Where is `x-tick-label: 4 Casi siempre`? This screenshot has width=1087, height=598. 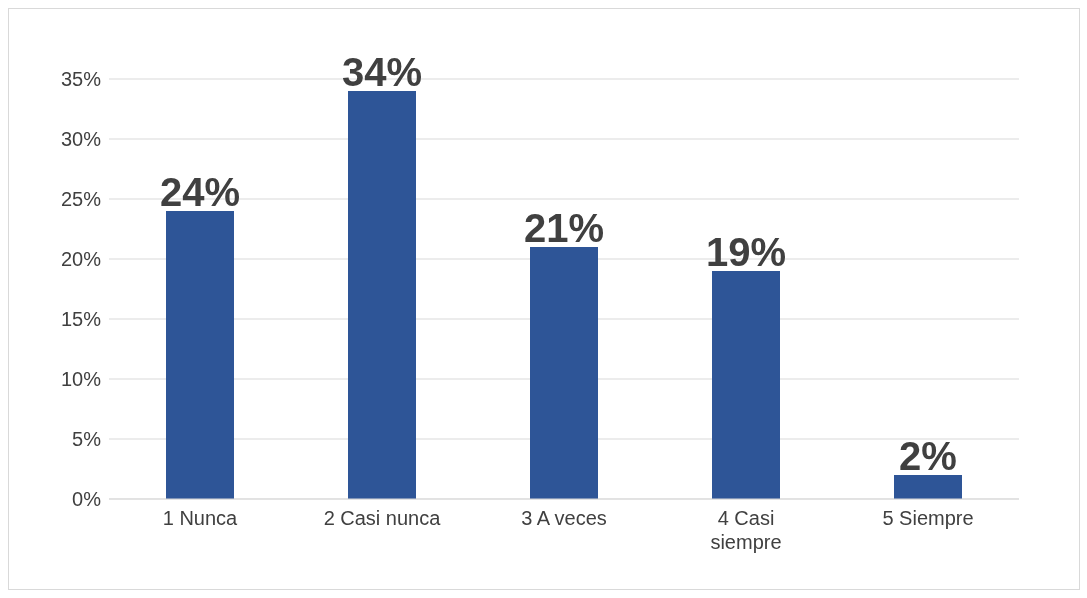
x-tick-label: 4 Casi siempre is located at coordinates (746, 530).